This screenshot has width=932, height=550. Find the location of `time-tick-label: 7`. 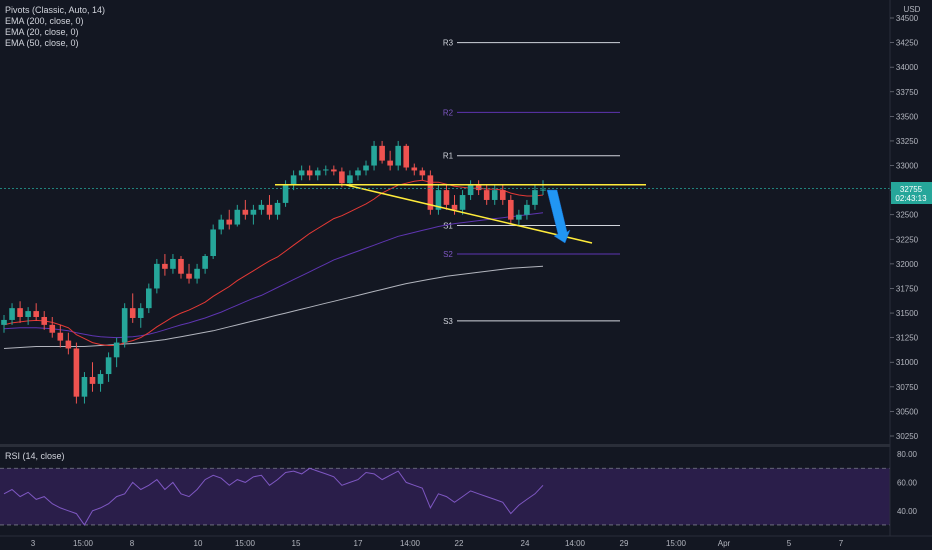

time-tick-label: 7 is located at coordinates (841, 543).